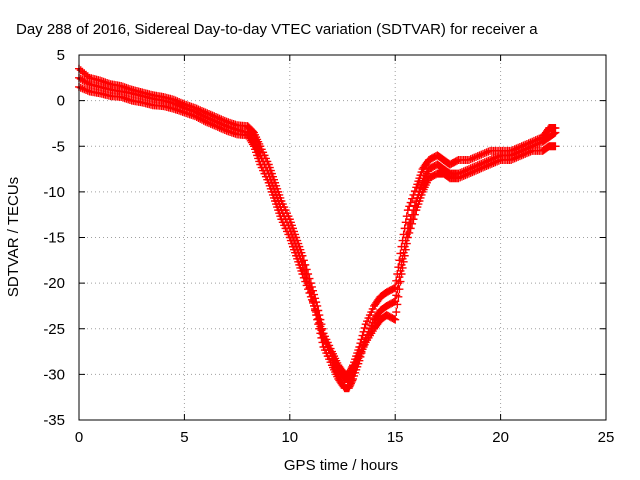 Image resolution: width=640 pixels, height=480 pixels. Describe the element at coordinates (58, 146) in the screenshot. I see `y-tick-label: -5` at that location.